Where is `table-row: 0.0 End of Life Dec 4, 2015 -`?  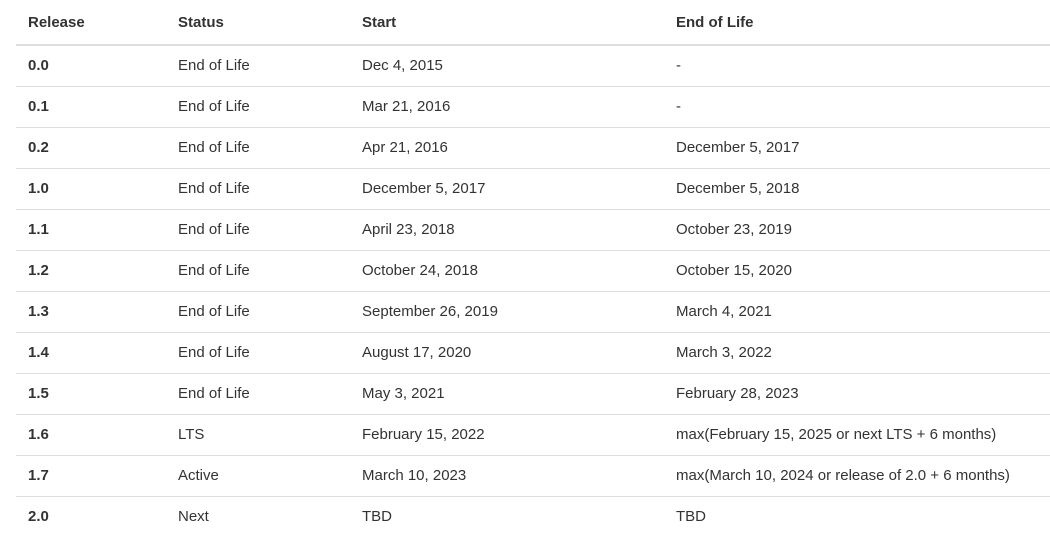
table-row: 0.0 End of Life Dec 4, 2015 - is located at coordinates (533, 65).